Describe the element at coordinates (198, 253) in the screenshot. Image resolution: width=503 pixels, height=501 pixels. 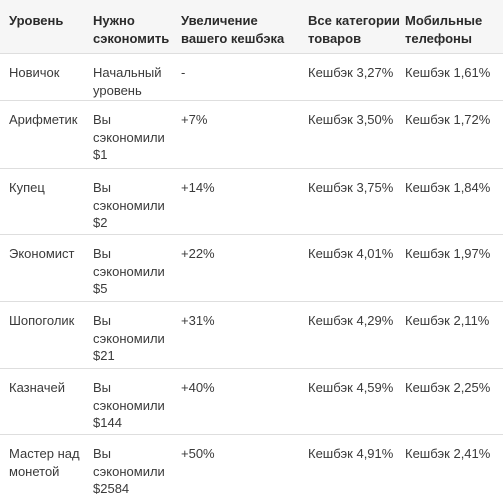
I see `cell-cashback-increase: +22%` at that location.